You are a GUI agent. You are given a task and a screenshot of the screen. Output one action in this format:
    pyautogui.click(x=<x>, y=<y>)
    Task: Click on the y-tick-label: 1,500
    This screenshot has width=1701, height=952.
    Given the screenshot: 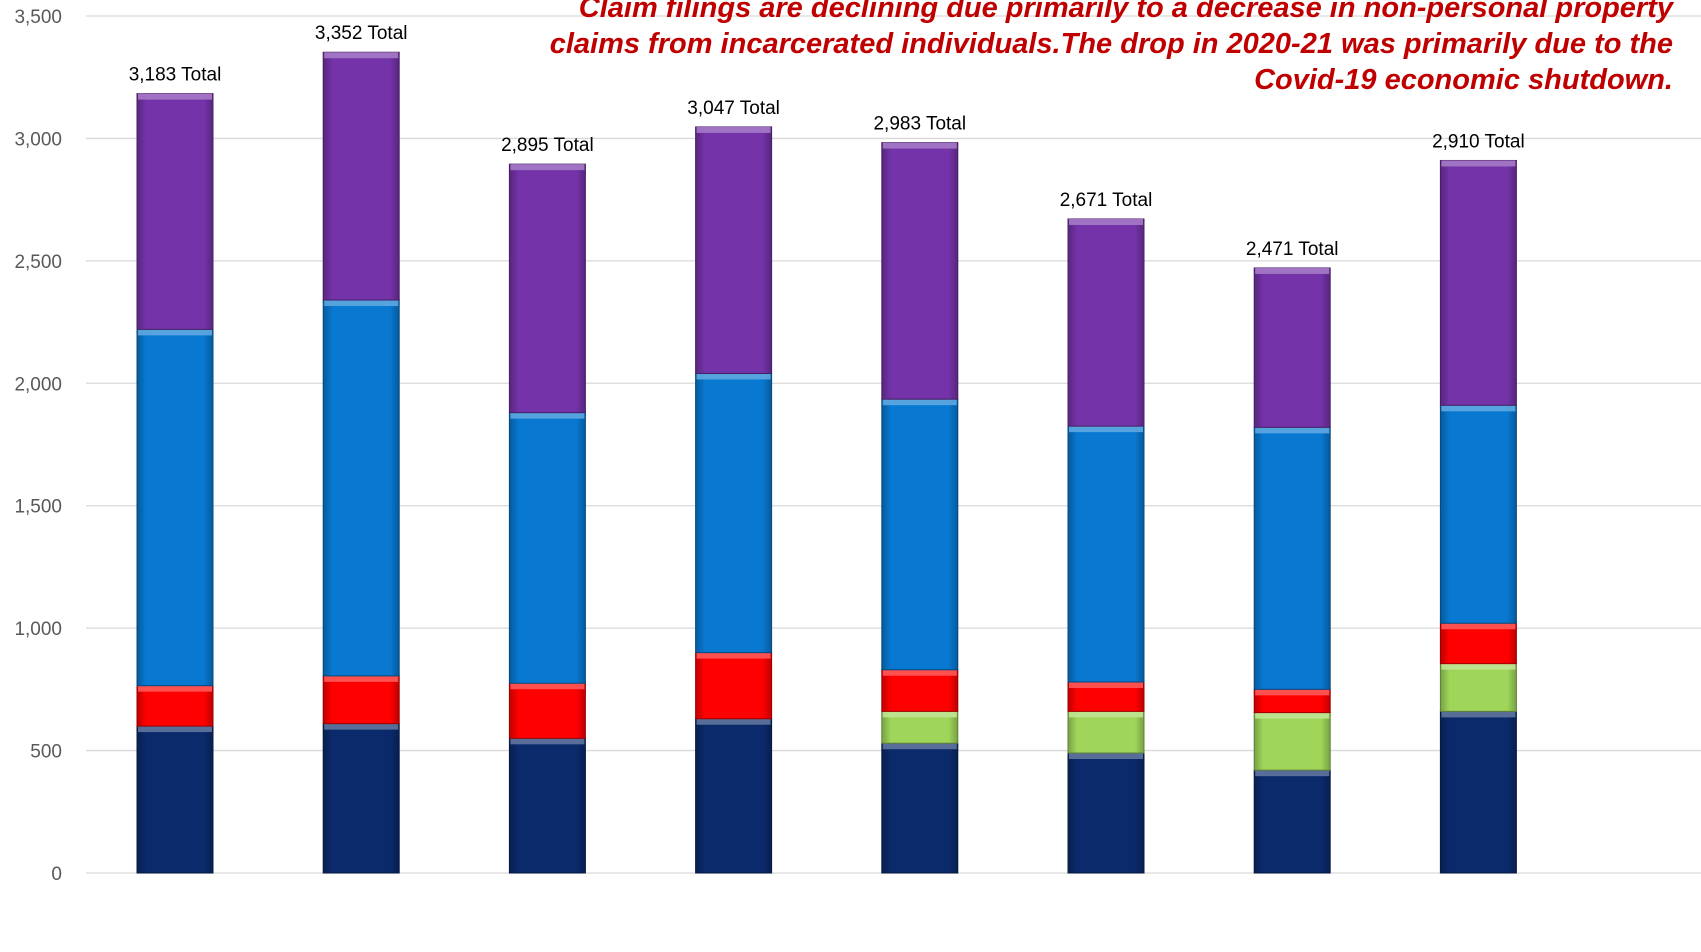 What is the action you would take?
    pyautogui.click(x=38, y=507)
    